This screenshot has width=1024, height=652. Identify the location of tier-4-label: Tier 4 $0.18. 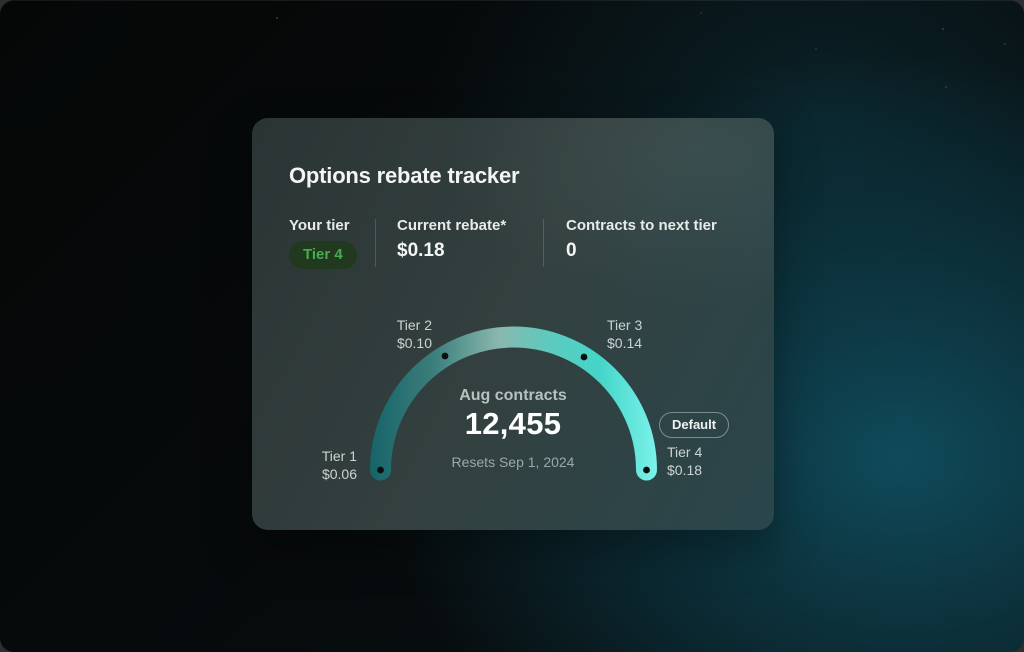
(684, 461).